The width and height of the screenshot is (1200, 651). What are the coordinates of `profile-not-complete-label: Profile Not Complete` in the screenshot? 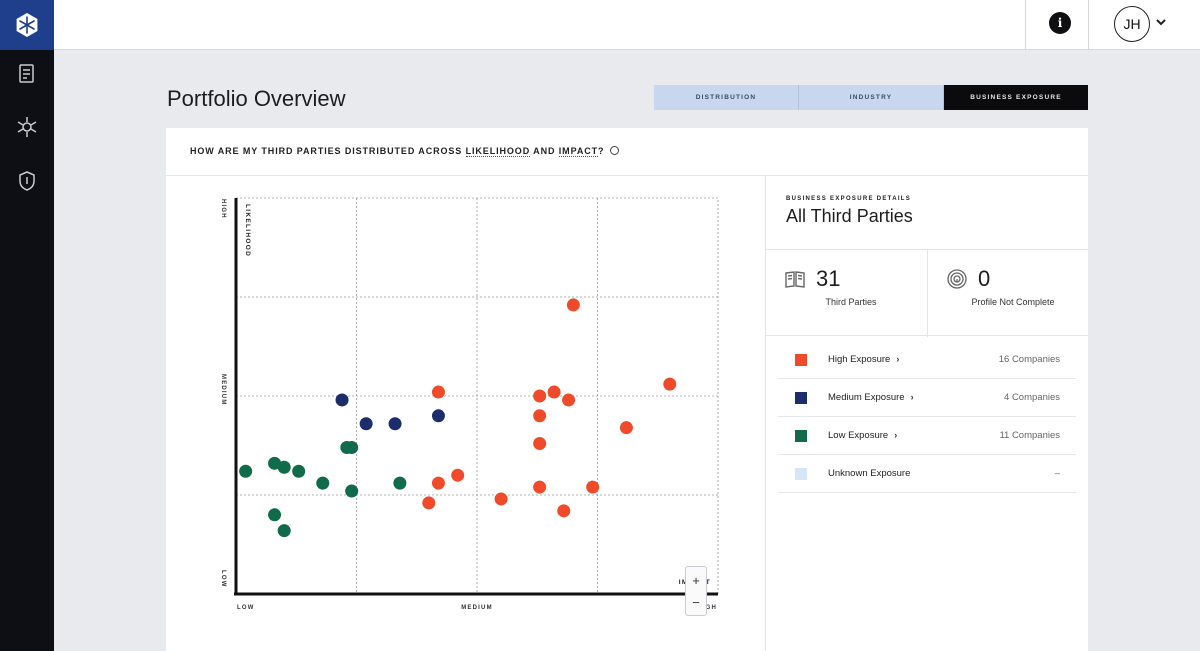 It's located at (1013, 302).